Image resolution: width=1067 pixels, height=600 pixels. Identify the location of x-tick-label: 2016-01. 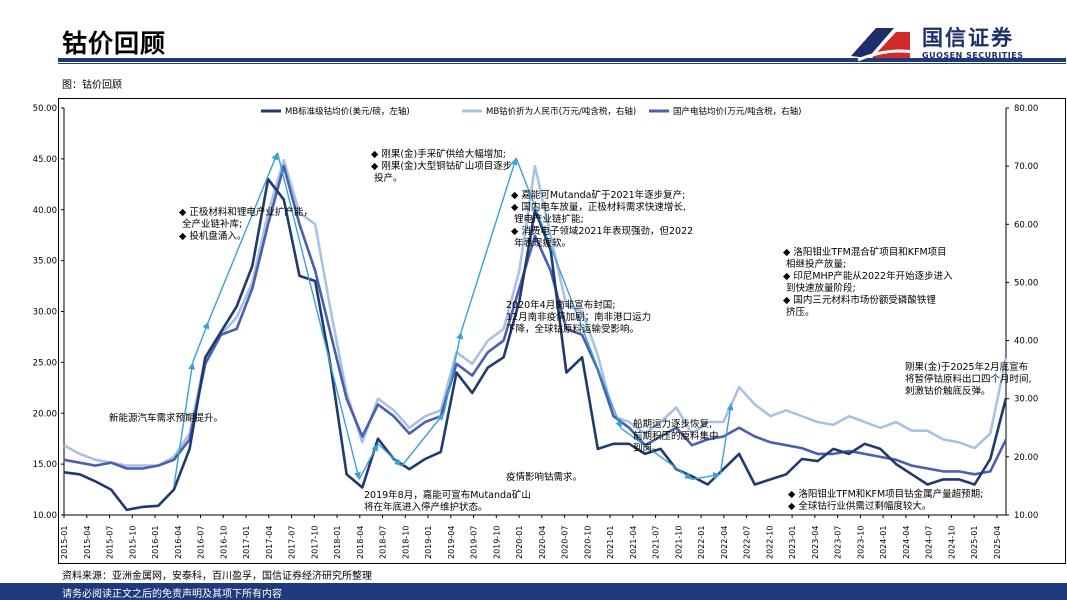
(155, 542).